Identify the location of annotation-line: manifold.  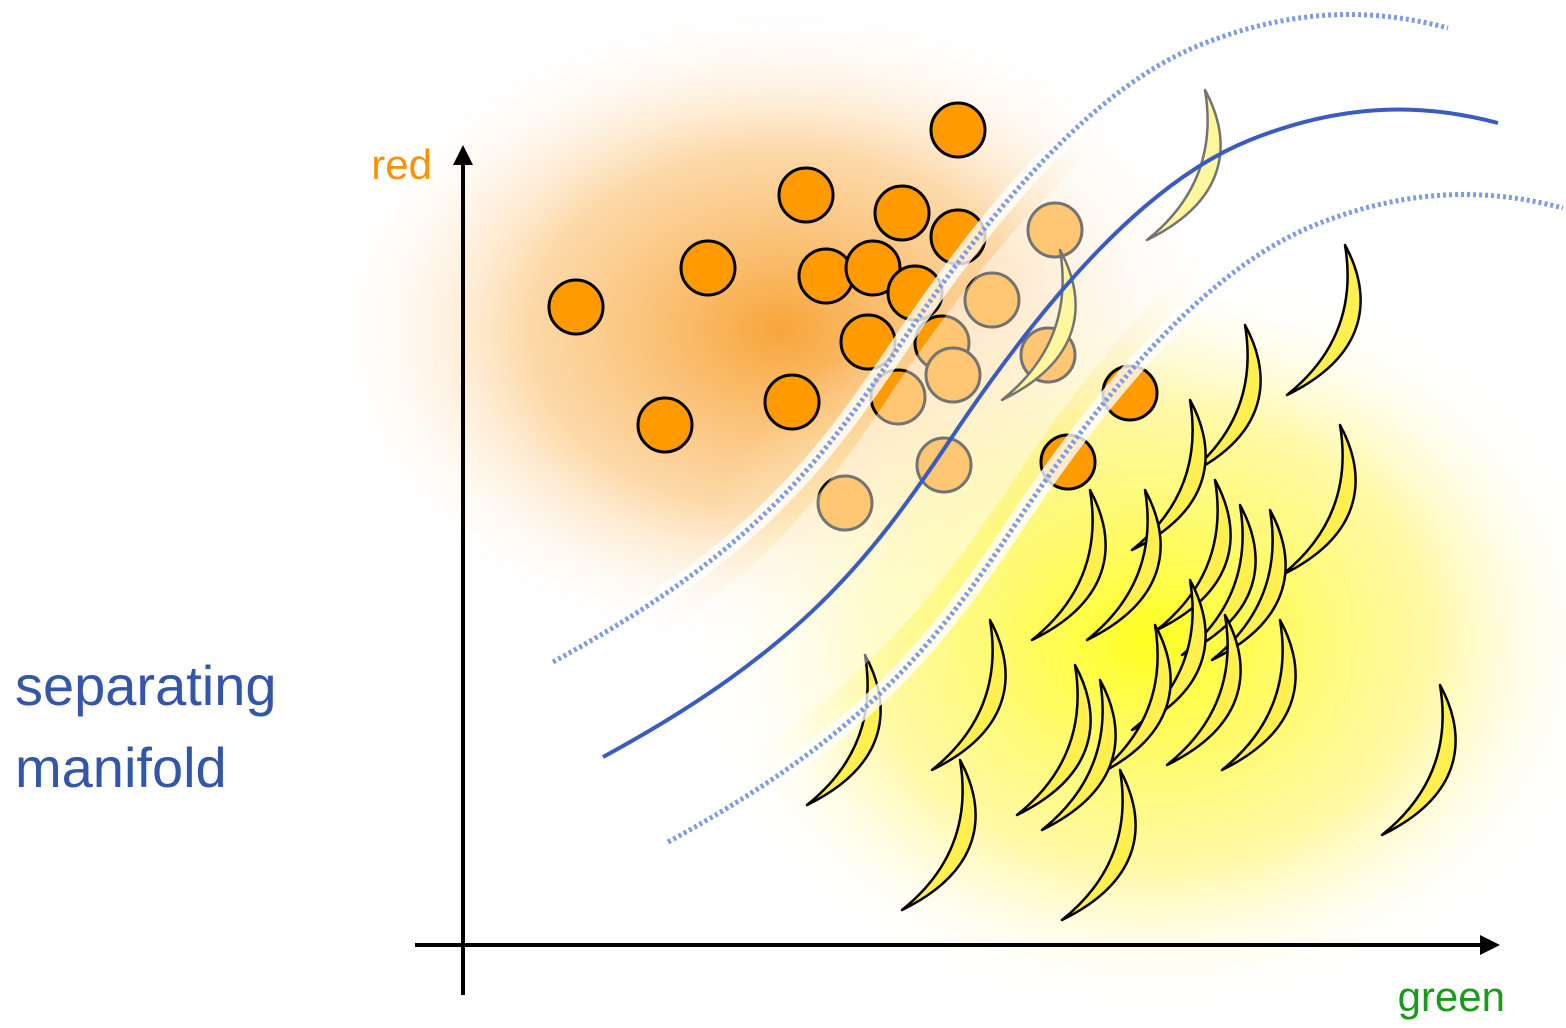
(121, 767).